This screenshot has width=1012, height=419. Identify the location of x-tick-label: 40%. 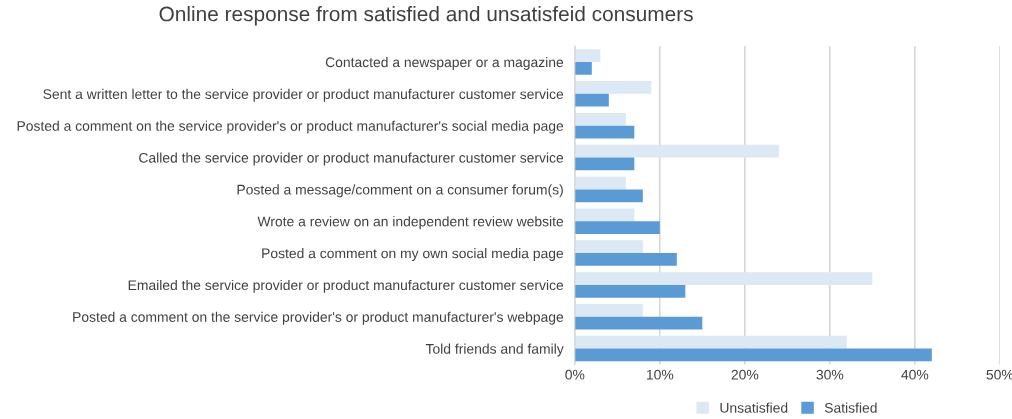
(915, 374).